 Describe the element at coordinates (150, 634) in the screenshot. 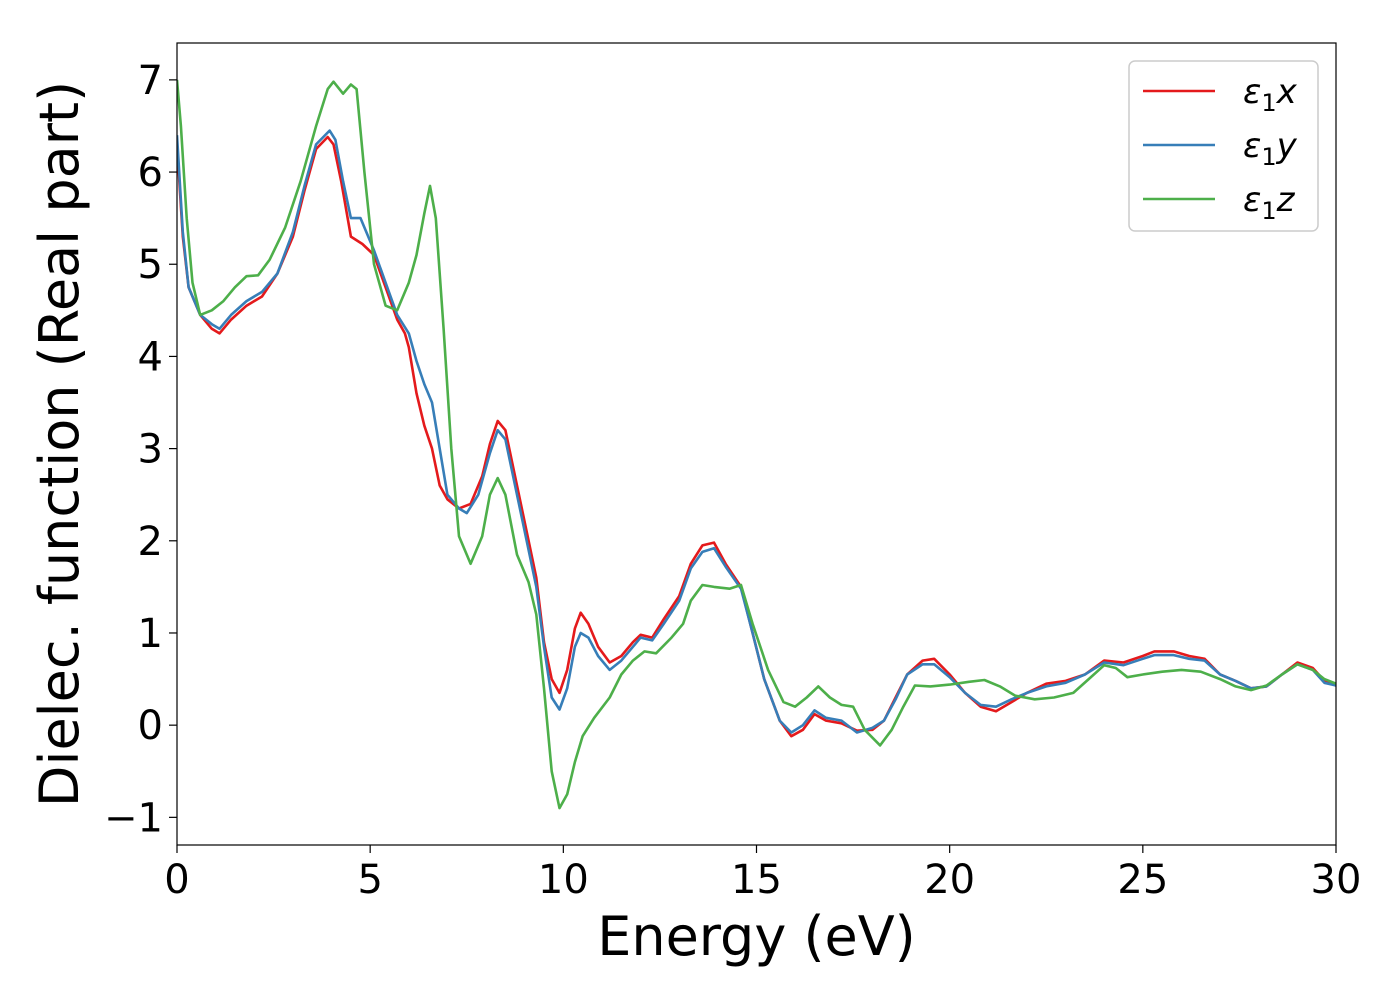

I see `y-tick-label: 1` at that location.